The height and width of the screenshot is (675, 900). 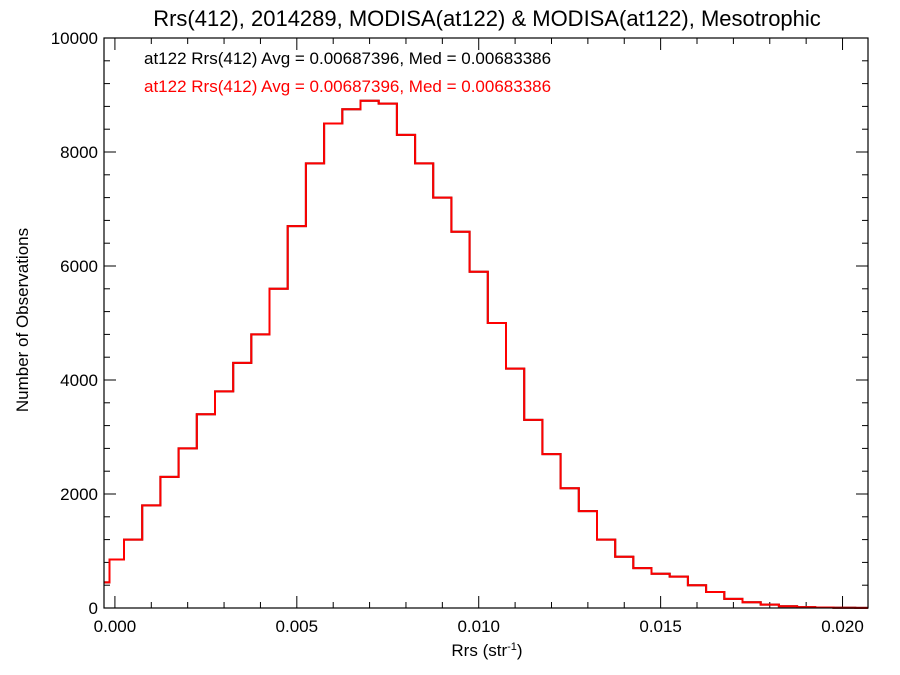 What do you see at coordinates (512, 647) in the screenshot?
I see `x-axis-label-superscript: -1` at bounding box center [512, 647].